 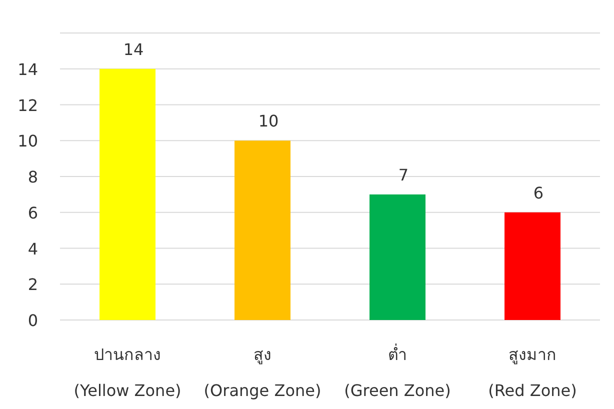 I want to click on y-tick-label: 8, so click(x=33, y=177).